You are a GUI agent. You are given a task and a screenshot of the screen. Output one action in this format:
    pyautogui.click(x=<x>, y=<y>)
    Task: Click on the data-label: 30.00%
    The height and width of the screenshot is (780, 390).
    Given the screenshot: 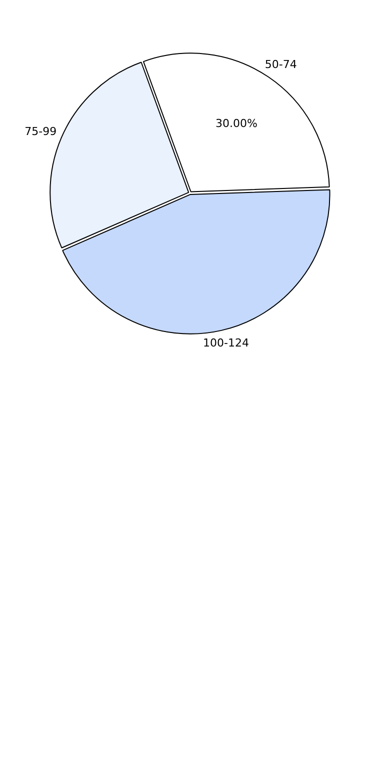 What is the action you would take?
    pyautogui.click(x=236, y=123)
    